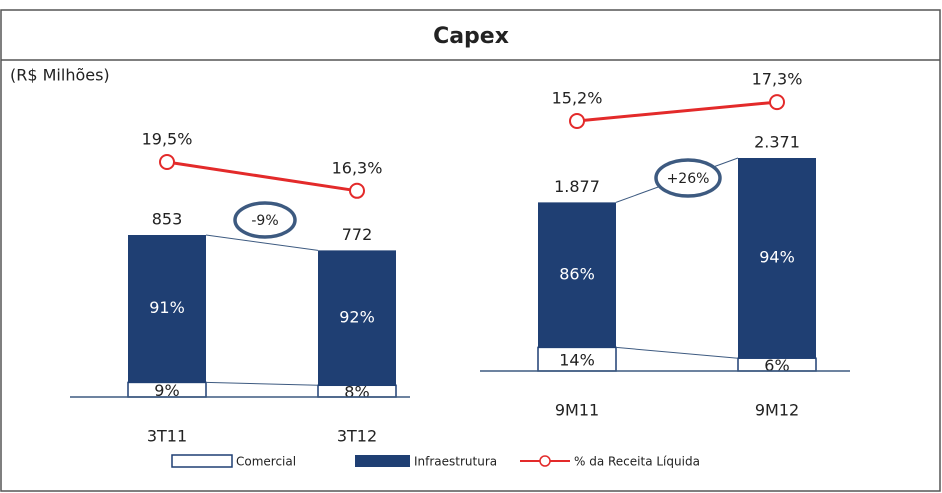  Describe the element at coordinates (777, 79) in the screenshot. I see `percent-label: 17,3%` at that location.